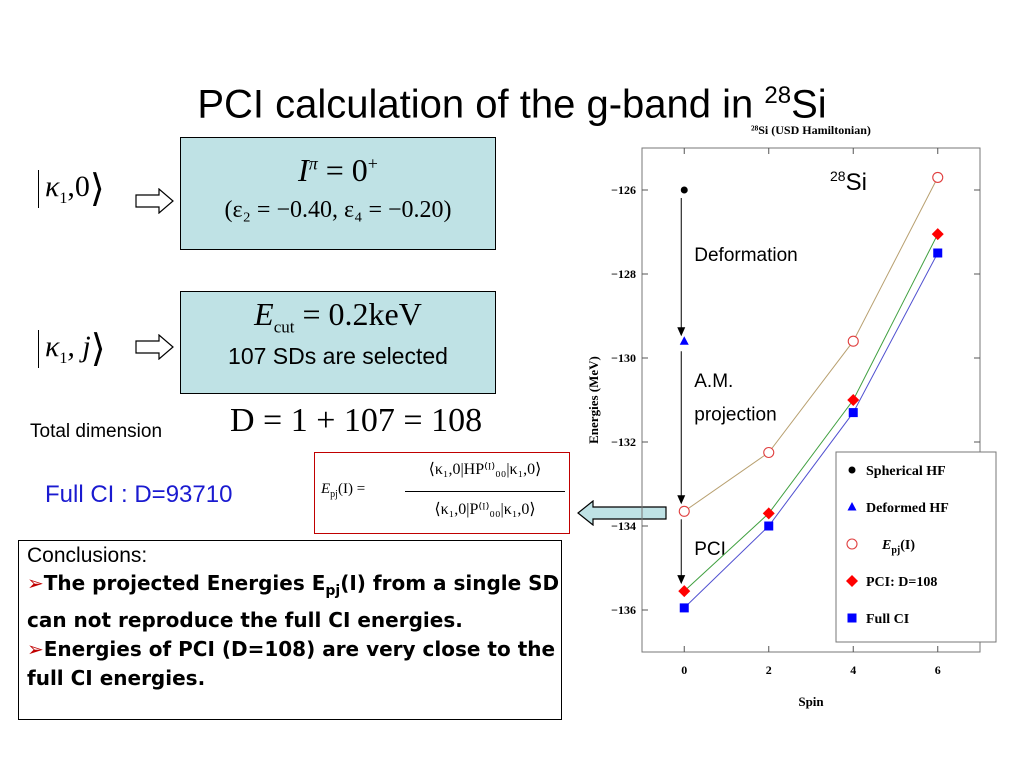 This screenshot has width=1024, height=768. I want to click on y-tick-label: −128, so click(623, 274).